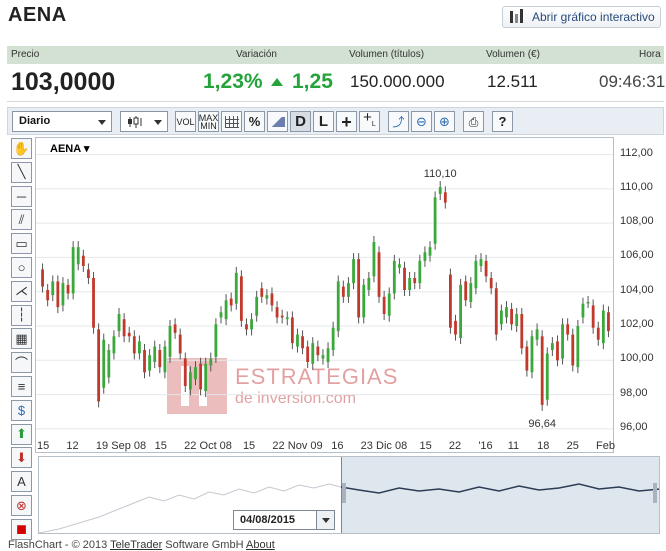 This screenshot has height=551, width=666. I want to click on navigator-svg, so click(349, 508).